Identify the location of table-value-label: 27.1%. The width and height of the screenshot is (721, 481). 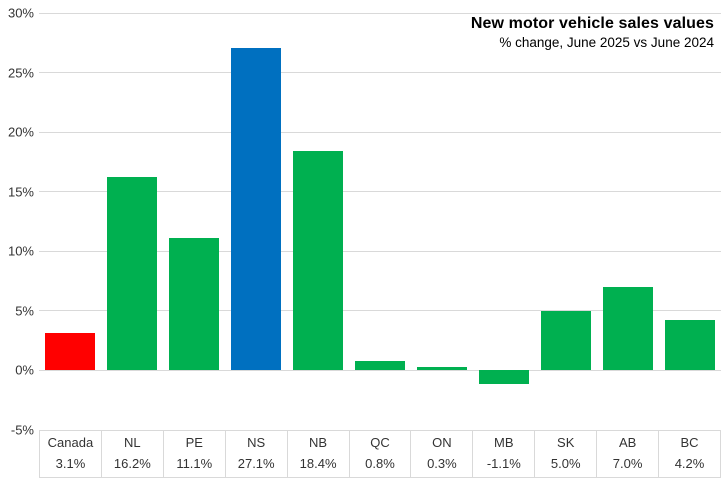
(256, 464).